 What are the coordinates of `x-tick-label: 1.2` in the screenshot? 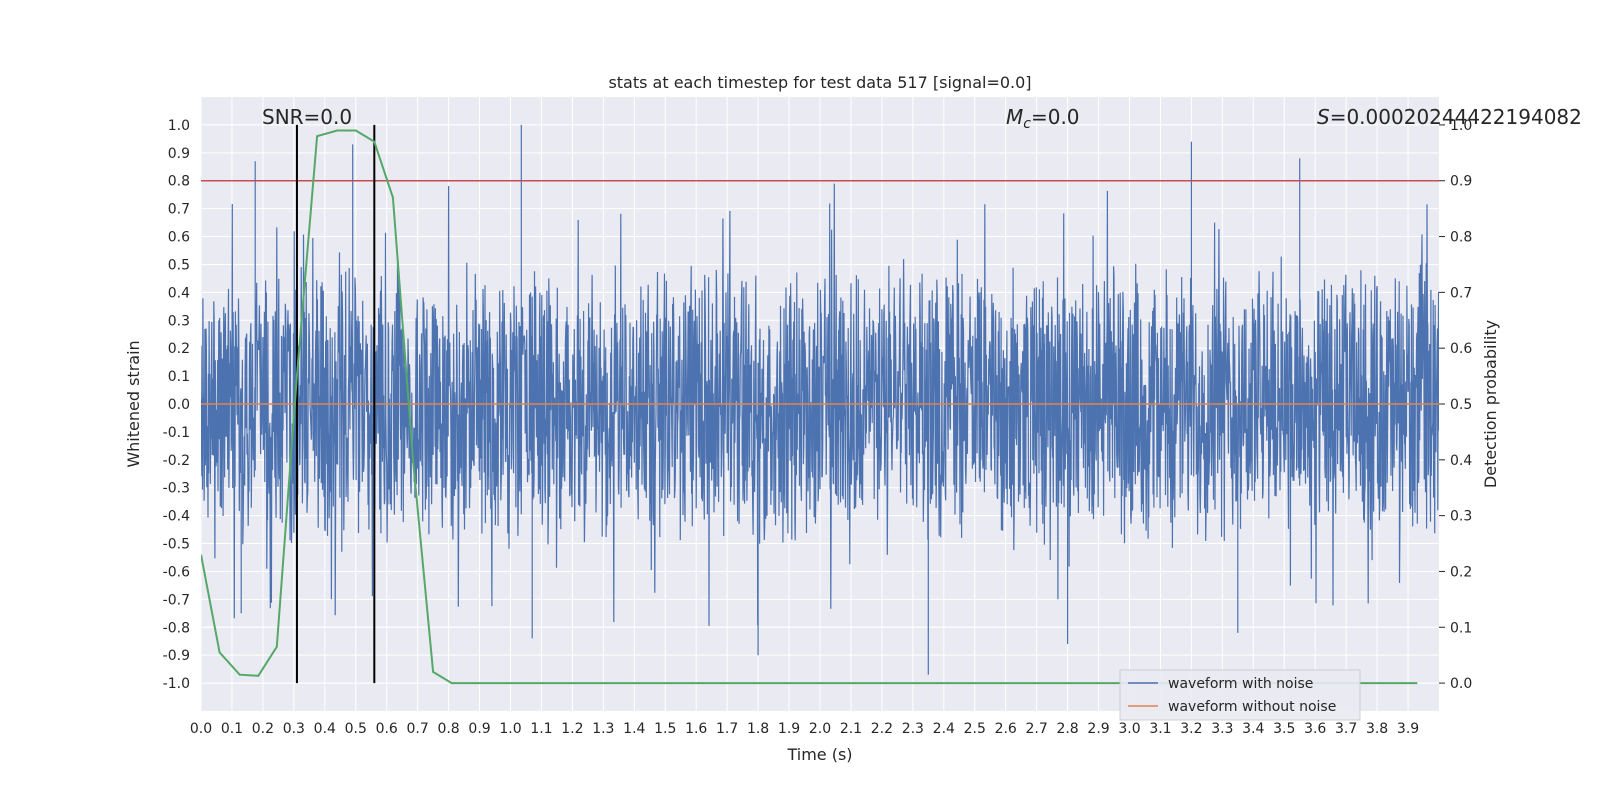 It's located at (572, 729).